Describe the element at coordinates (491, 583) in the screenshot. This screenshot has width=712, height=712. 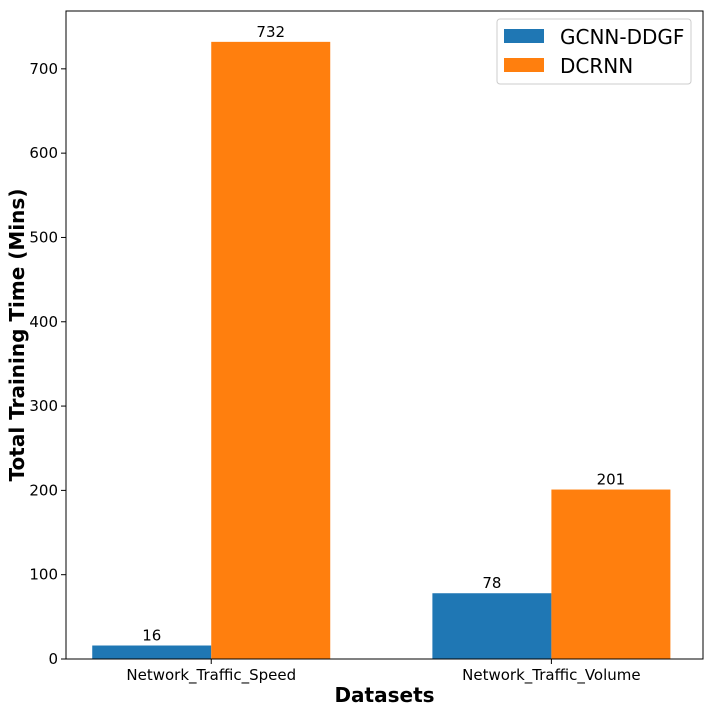
I see `data-label-gcnn-ddgf-2: 78` at that location.